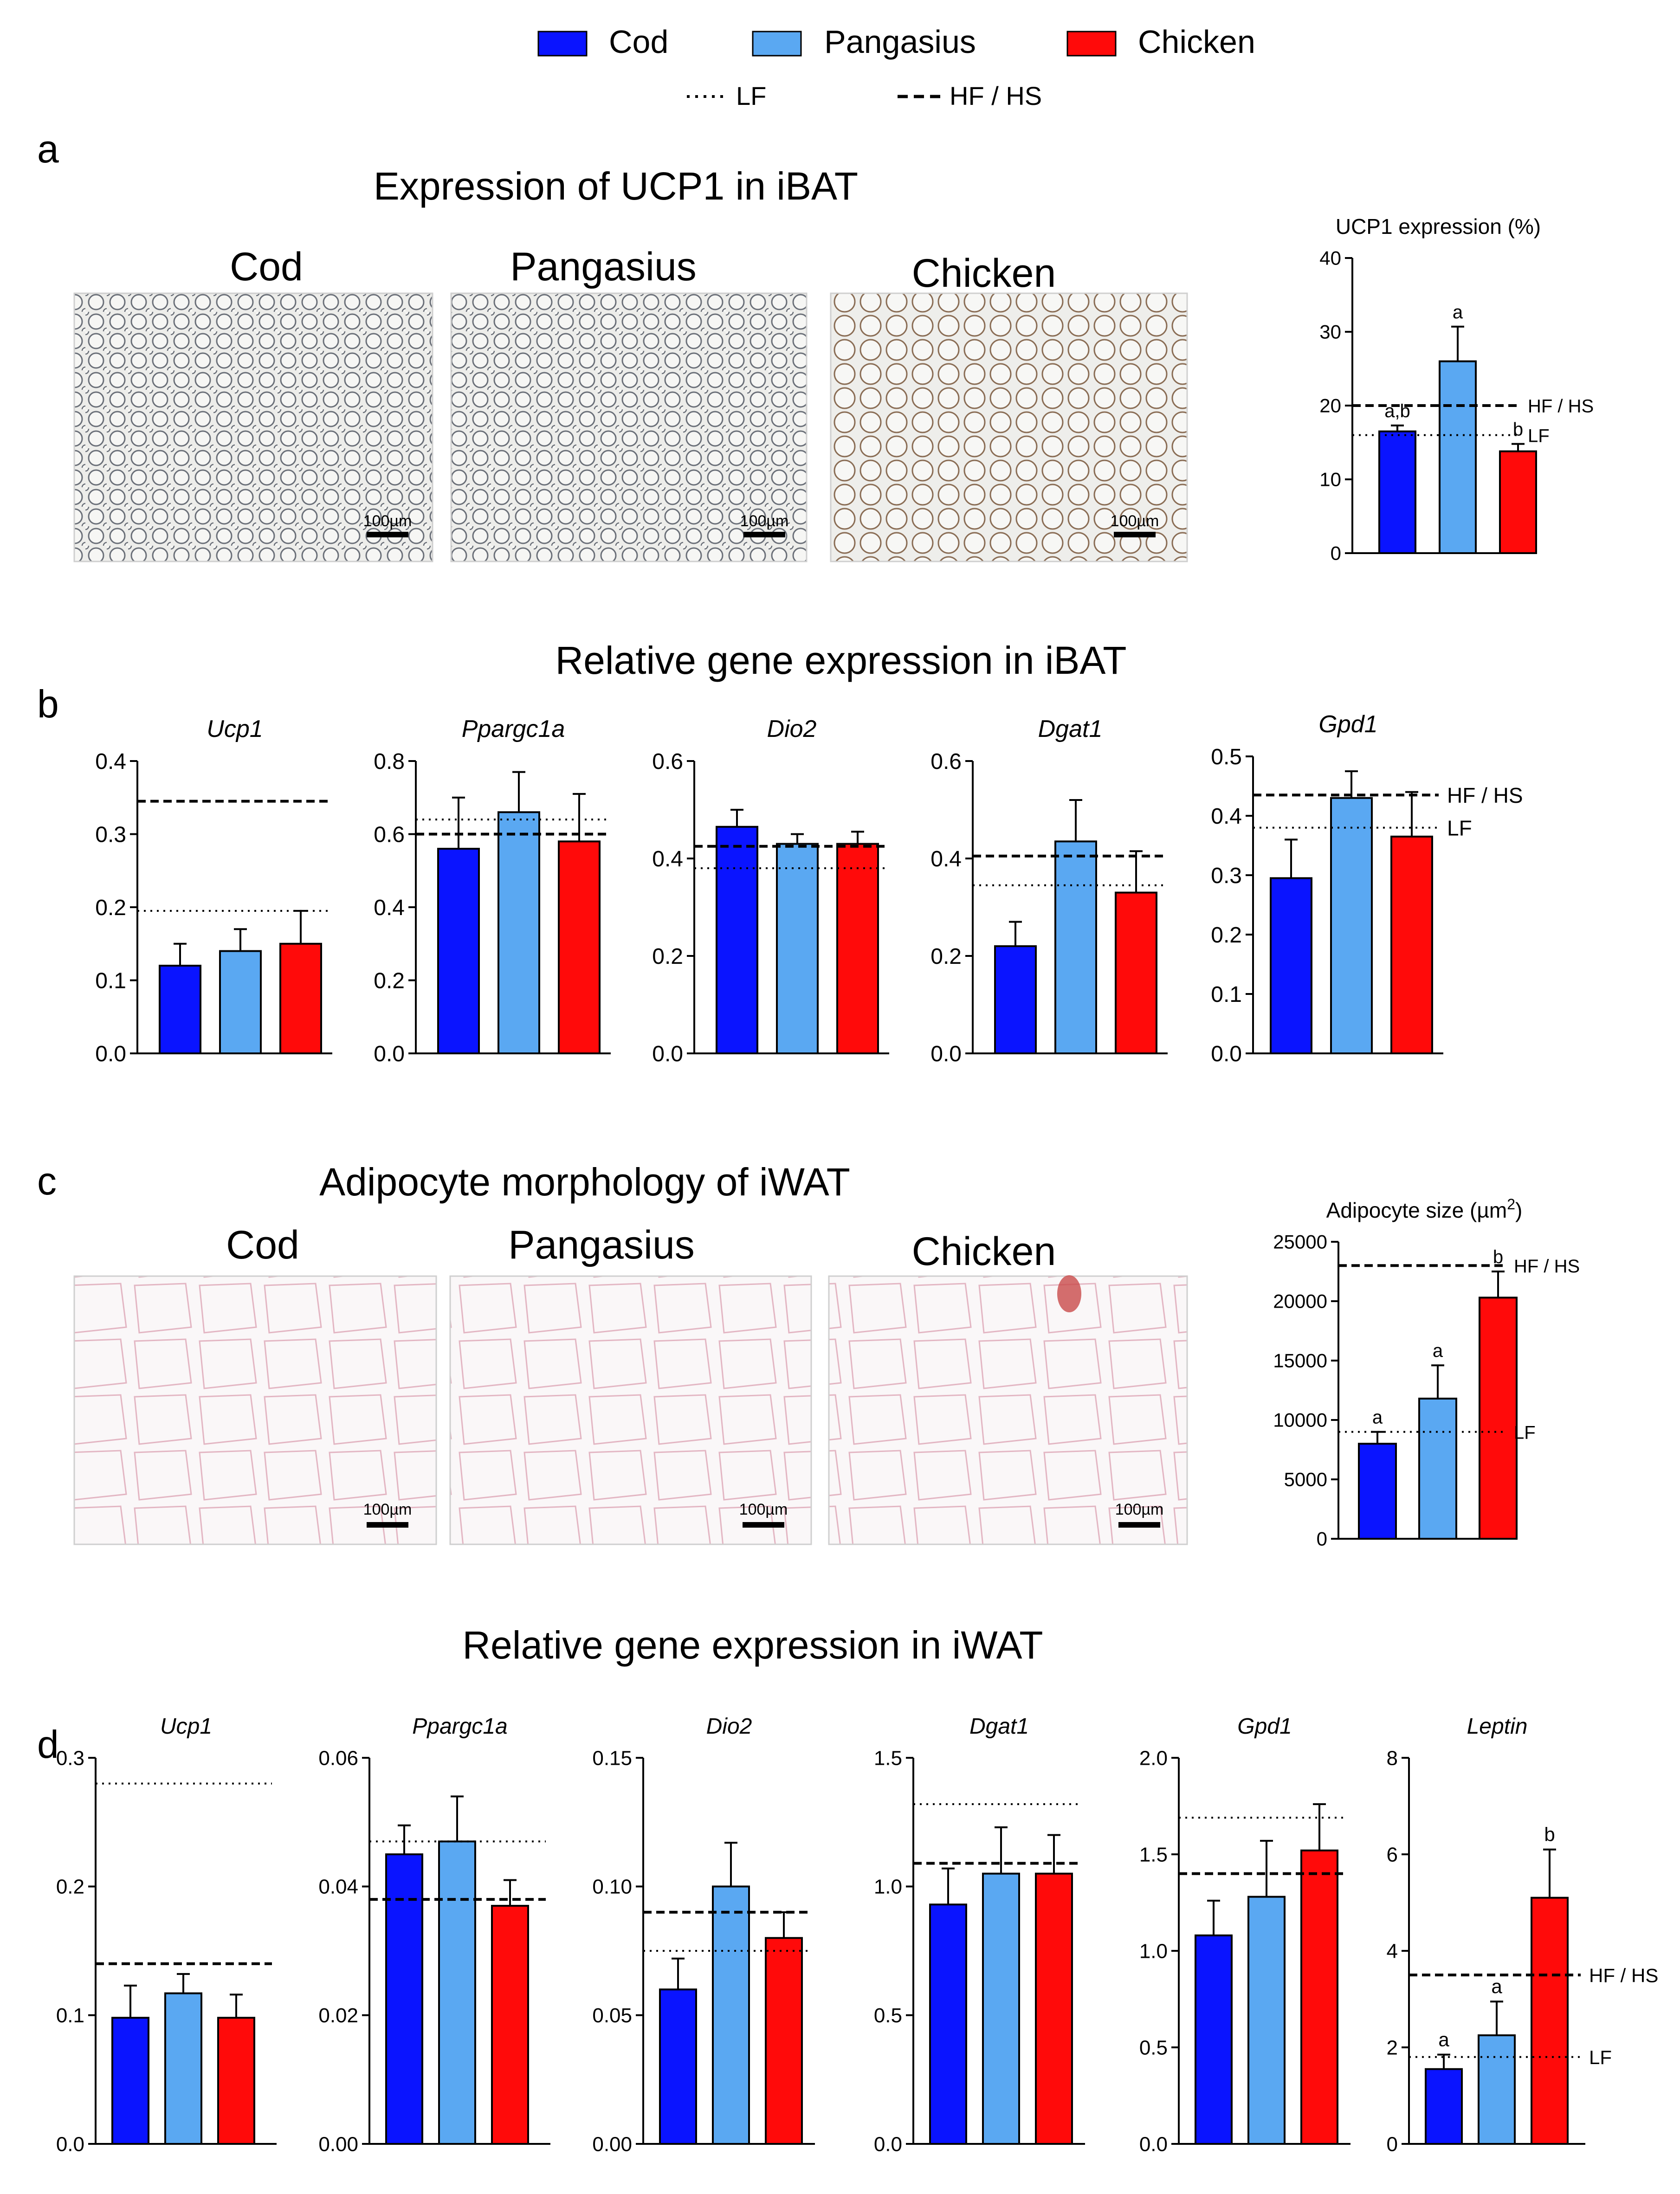 This screenshot has height=2194, width=1680. I want to click on y-tick-label: 4, so click(1392, 1951).